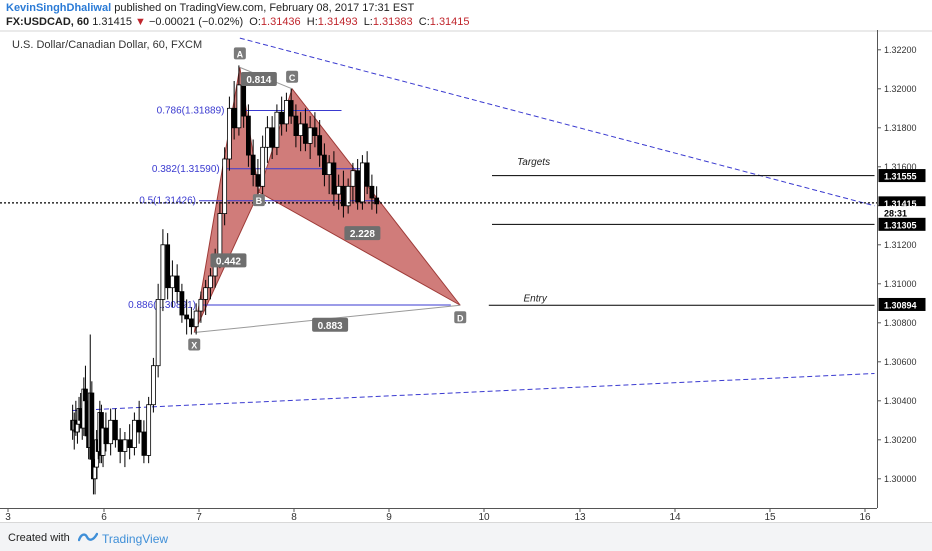  Describe the element at coordinates (473, 392) in the screenshot. I see `trend-line` at that location.